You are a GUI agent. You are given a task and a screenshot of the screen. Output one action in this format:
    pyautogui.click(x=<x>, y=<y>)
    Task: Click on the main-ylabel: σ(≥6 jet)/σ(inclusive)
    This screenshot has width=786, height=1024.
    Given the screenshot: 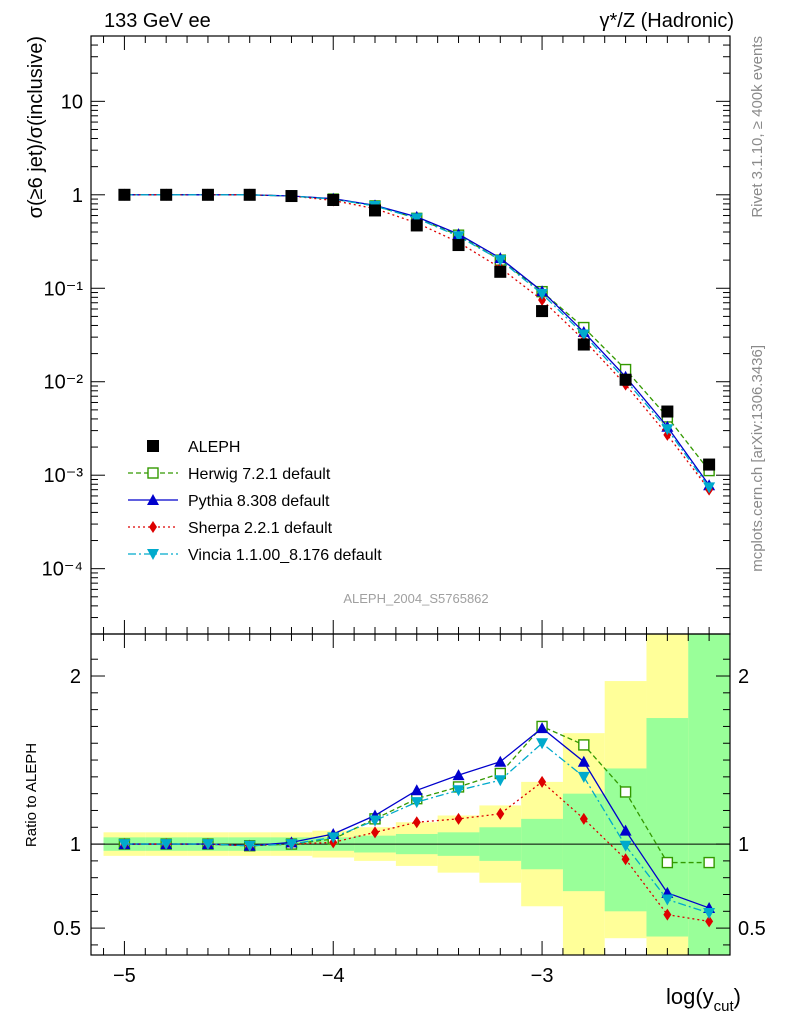 What is the action you would take?
    pyautogui.click(x=36, y=127)
    